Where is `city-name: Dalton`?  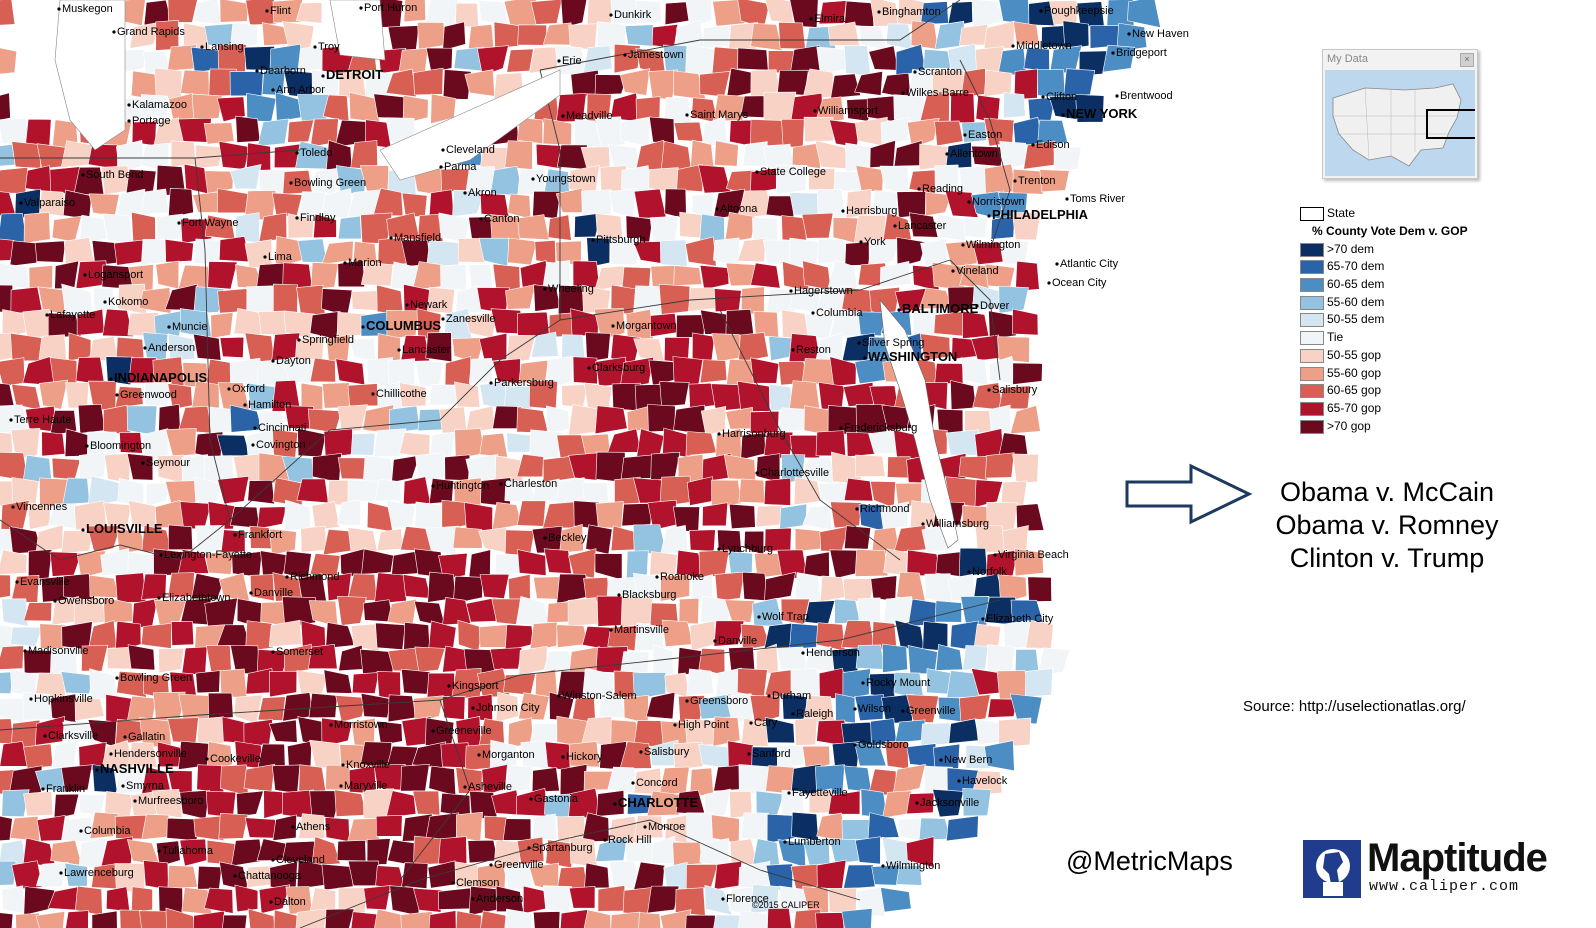 city-name: Dalton is located at coordinates (290, 902).